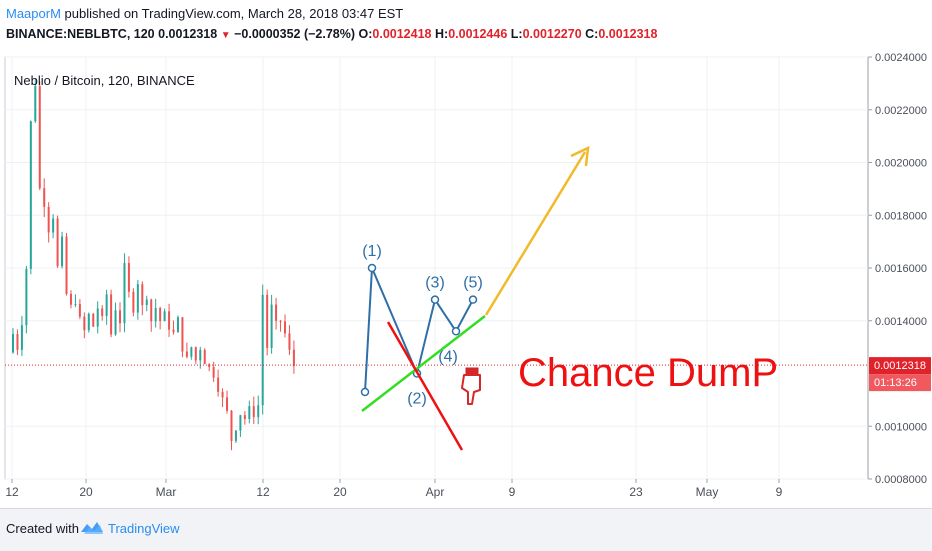  What do you see at coordinates (33, 13) in the screenshot?
I see `author-link: MaaporM` at bounding box center [33, 13].